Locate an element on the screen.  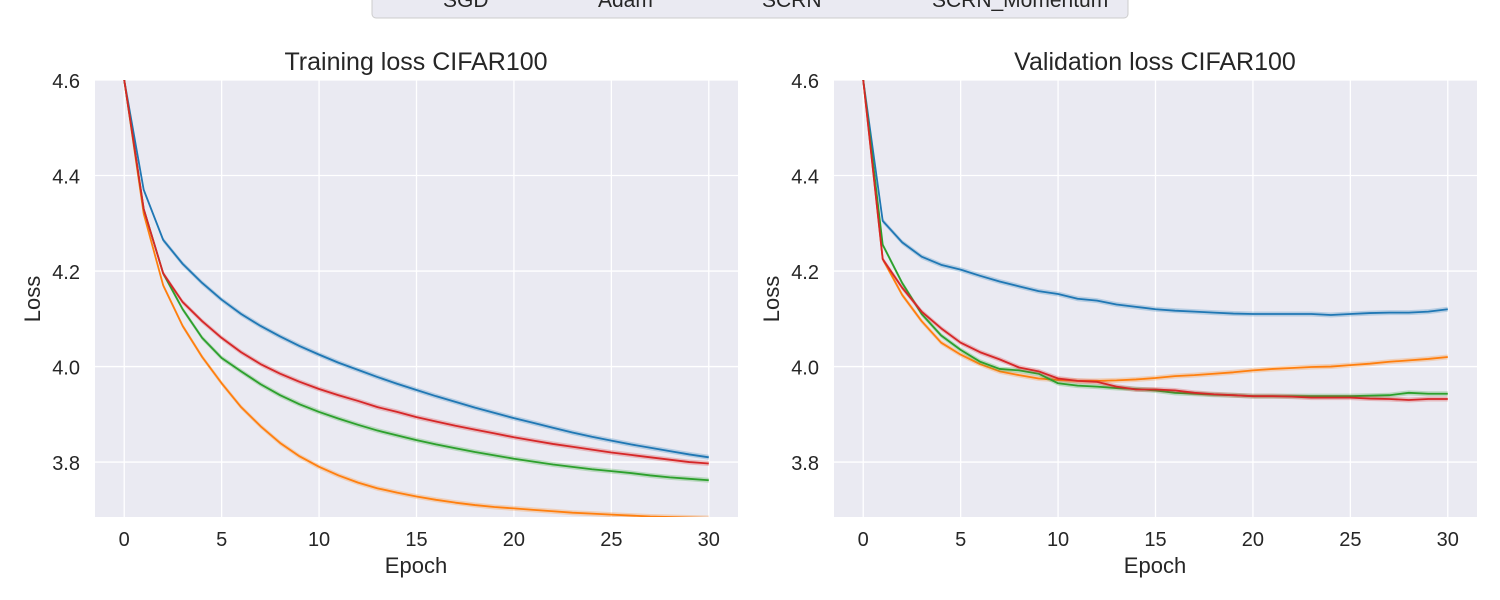
training-loss-title: Training loss CIFAR100 is located at coordinates (415, 62).